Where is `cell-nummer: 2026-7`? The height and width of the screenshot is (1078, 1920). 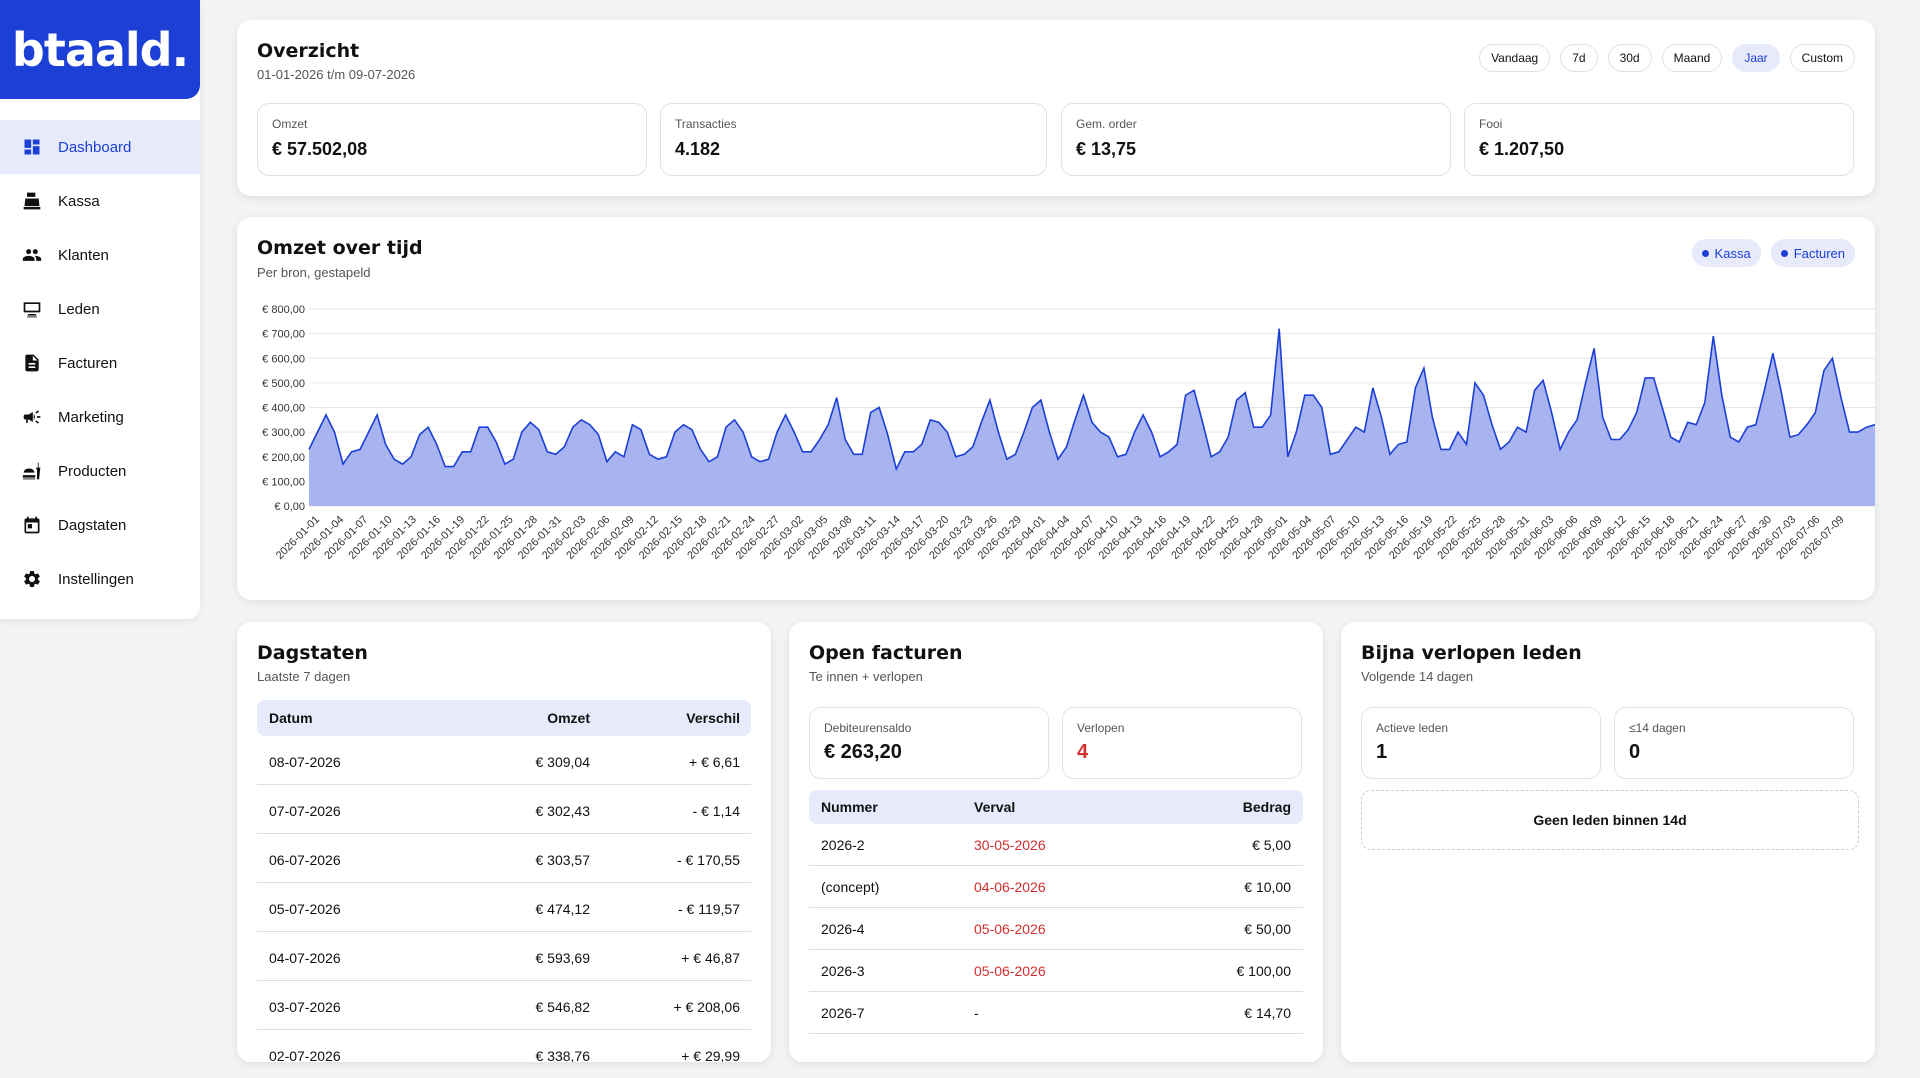 cell-nummer: 2026-7 is located at coordinates (843, 1012).